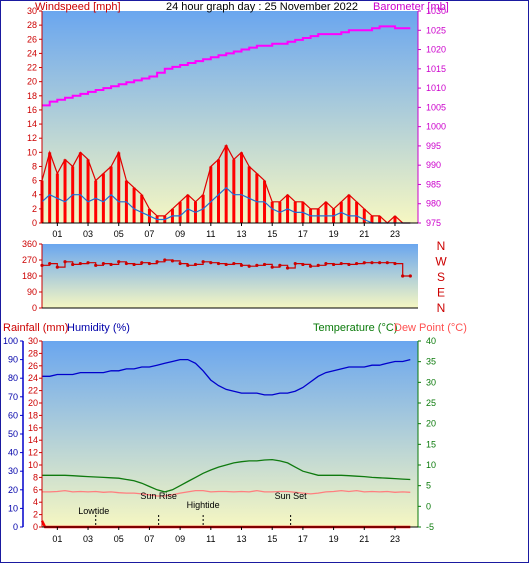 The image size is (529, 564). Describe the element at coordinates (32, 53) in the screenshot. I see `wind-y-tick-label: 24` at that location.